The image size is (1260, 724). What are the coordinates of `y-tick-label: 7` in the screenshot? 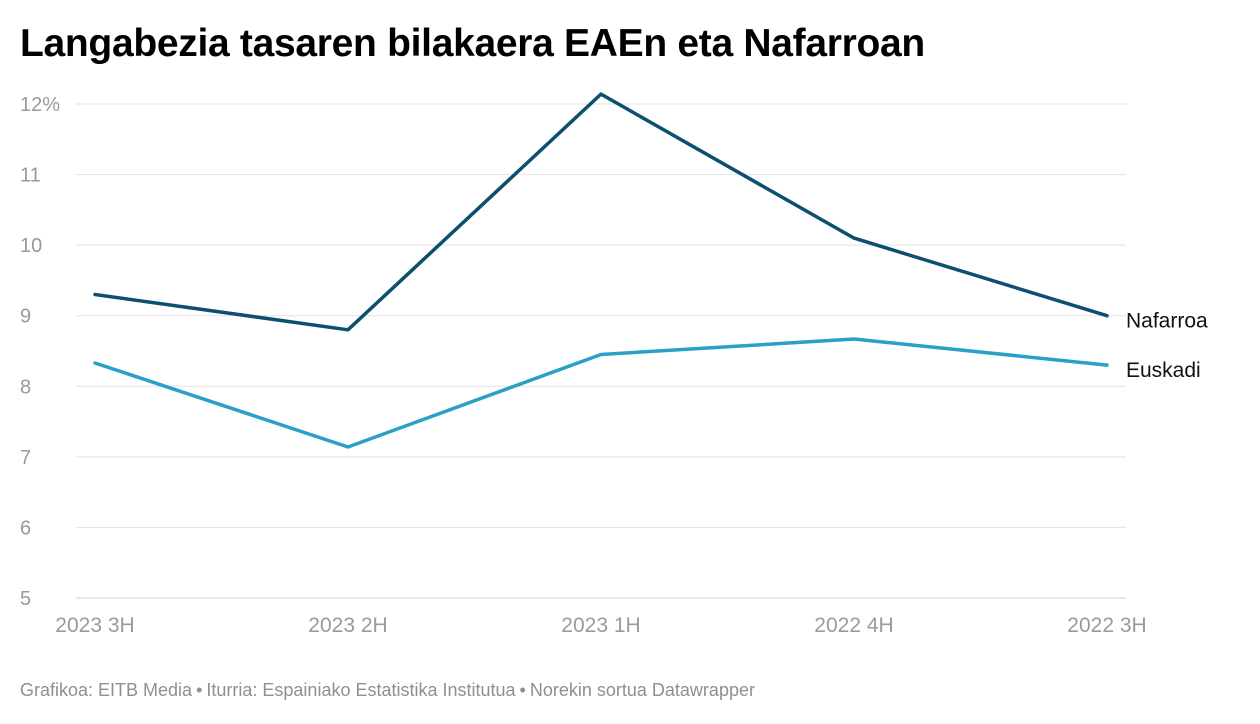 It's located at (25, 458).